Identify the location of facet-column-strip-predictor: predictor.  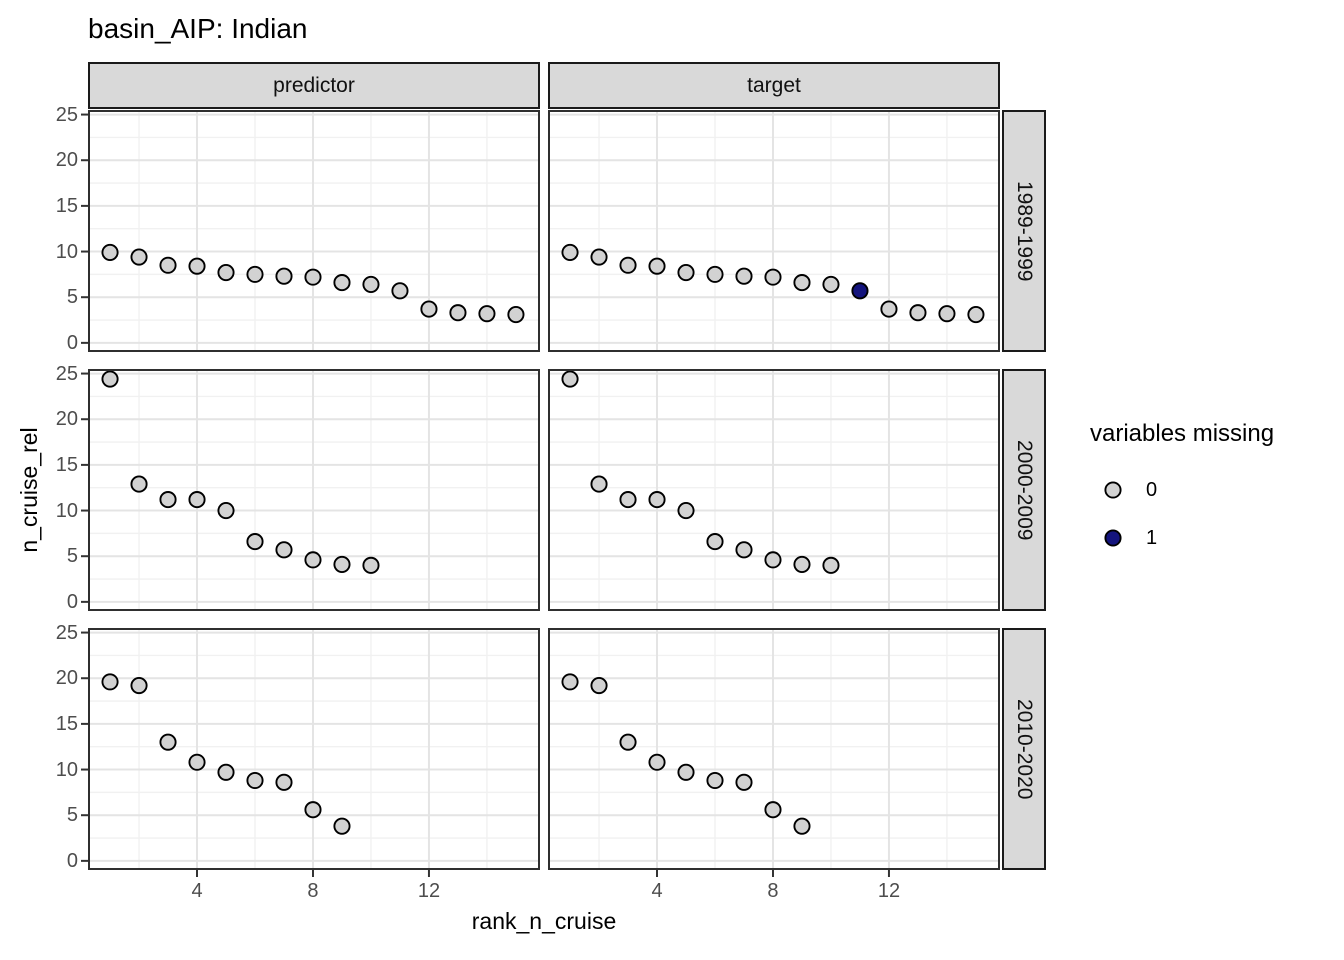
(314, 85).